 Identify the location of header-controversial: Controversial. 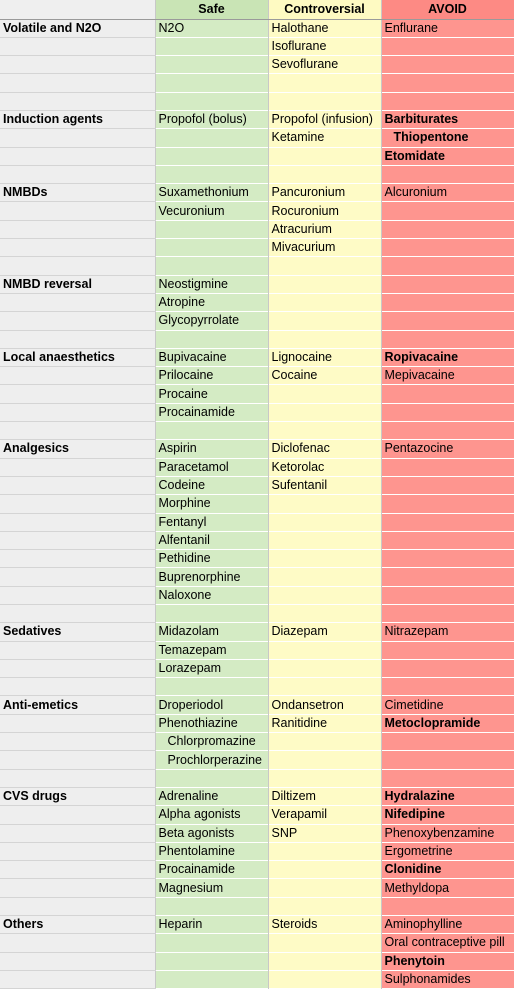
(325, 10).